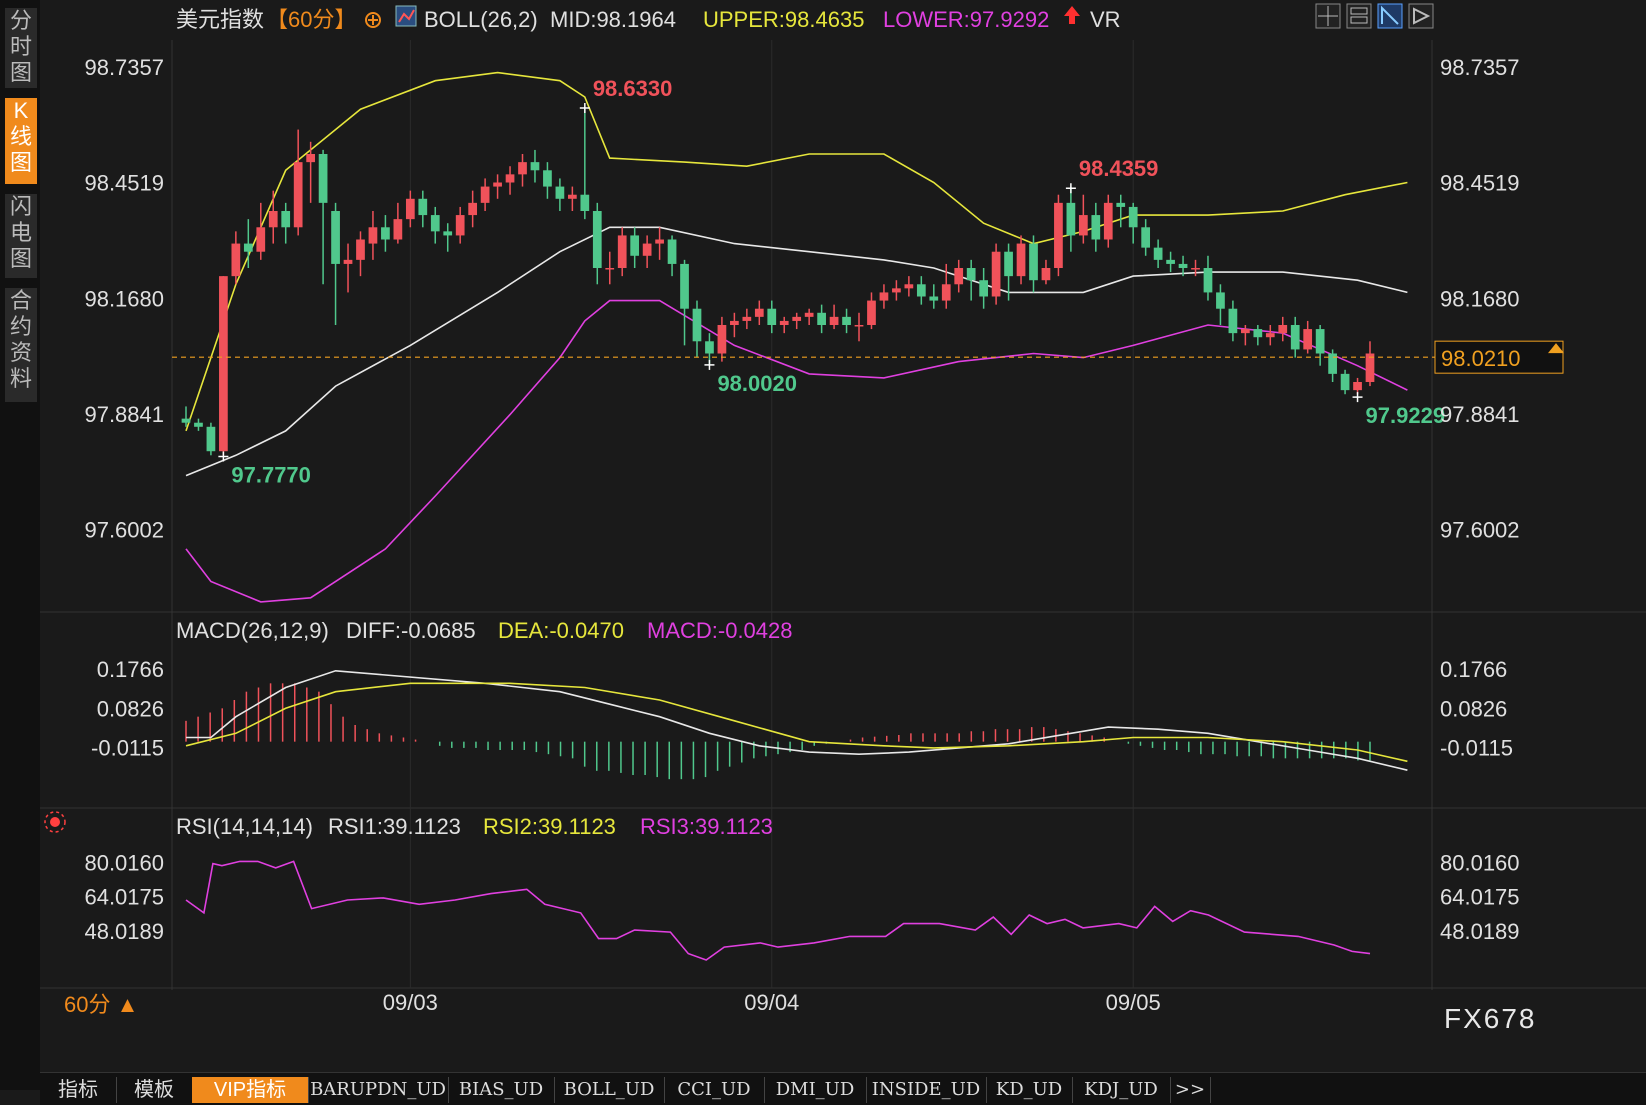 The width and height of the screenshot is (1646, 1105). I want to click on bottom-tab-boll-ud: BOLL_UD, so click(609, 1090).